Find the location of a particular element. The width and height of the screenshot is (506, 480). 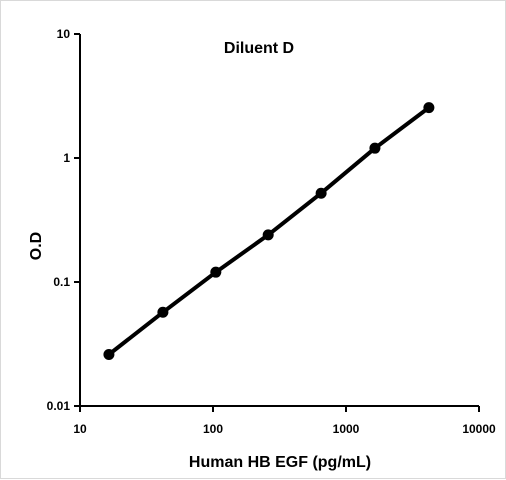

x-tick-label: 100 is located at coordinates (213, 429).